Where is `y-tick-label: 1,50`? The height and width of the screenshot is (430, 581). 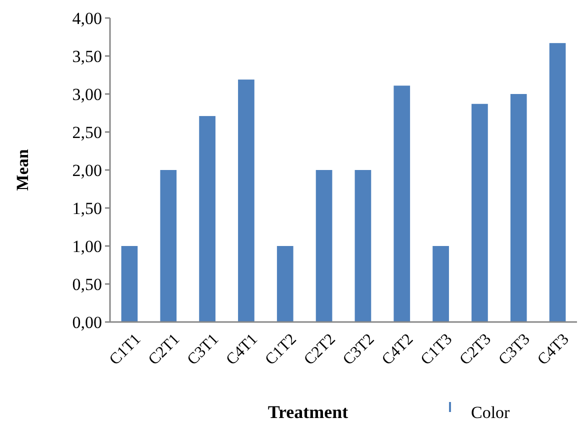
y-tick-label: 1,50 is located at coordinates (87, 208).